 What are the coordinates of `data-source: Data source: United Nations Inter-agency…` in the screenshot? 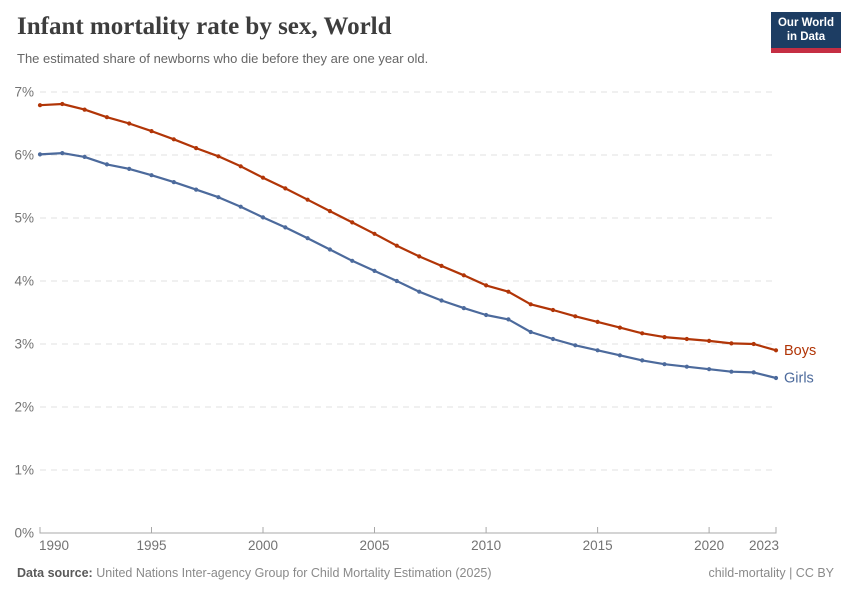 It's located at (254, 573).